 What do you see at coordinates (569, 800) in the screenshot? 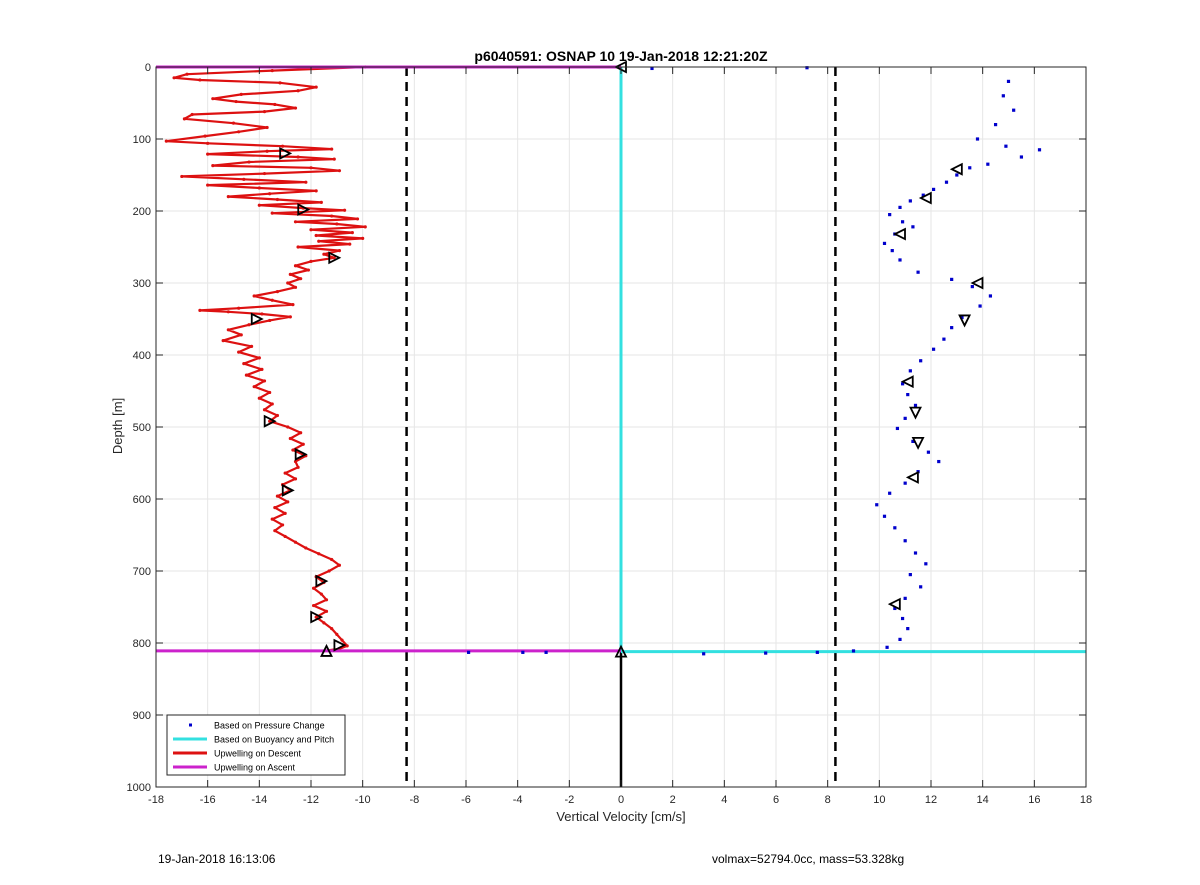
I see `x-tick-label: -2` at bounding box center [569, 800].